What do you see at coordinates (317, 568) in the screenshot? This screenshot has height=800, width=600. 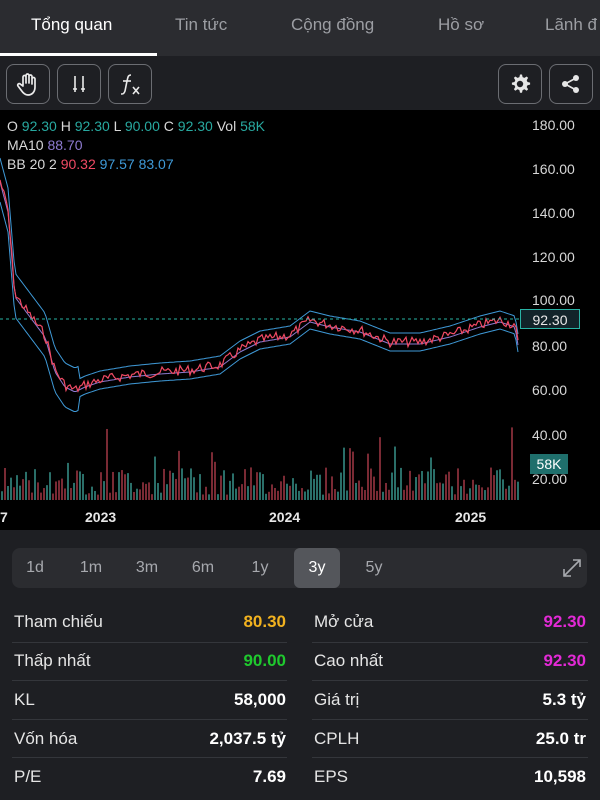 I see `range-3y: 3y` at bounding box center [317, 568].